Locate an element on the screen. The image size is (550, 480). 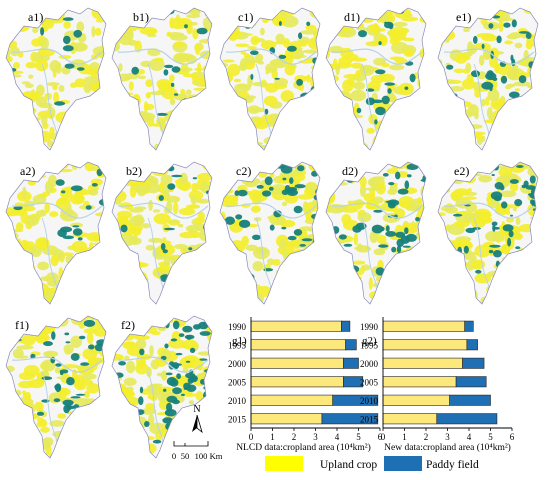
map-panel-label: d2) is located at coordinates (350, 171).